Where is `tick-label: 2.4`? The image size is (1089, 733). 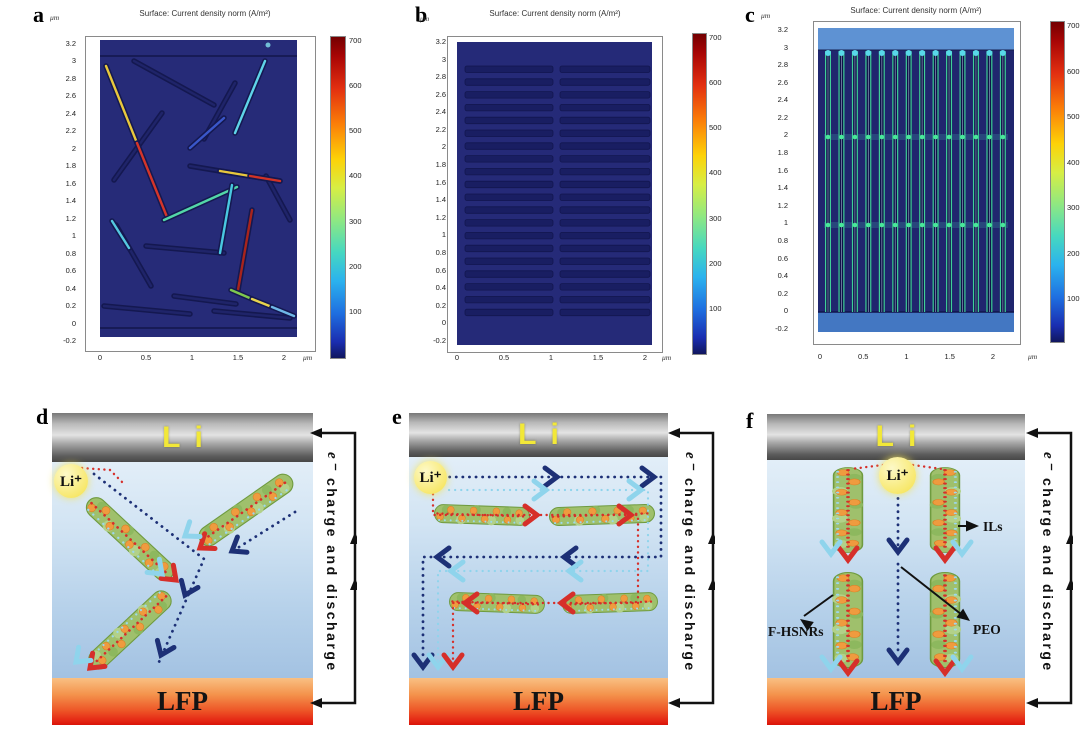
tick-label: 2.4 is located at coordinates (782, 100).